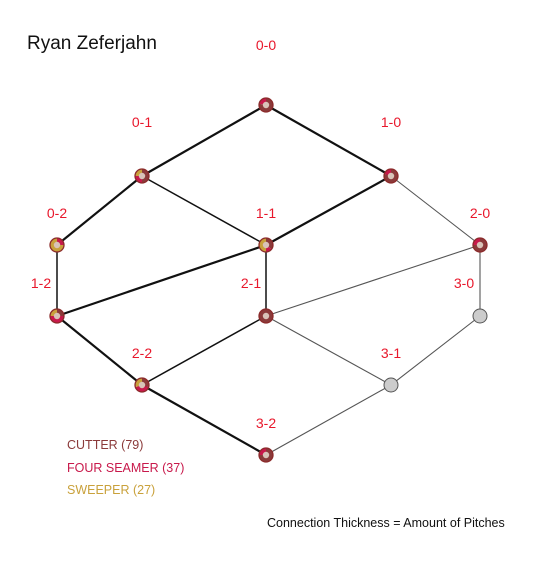 The height and width of the screenshot is (567, 551). I want to click on count-label-3-0: 3-0, so click(464, 283).